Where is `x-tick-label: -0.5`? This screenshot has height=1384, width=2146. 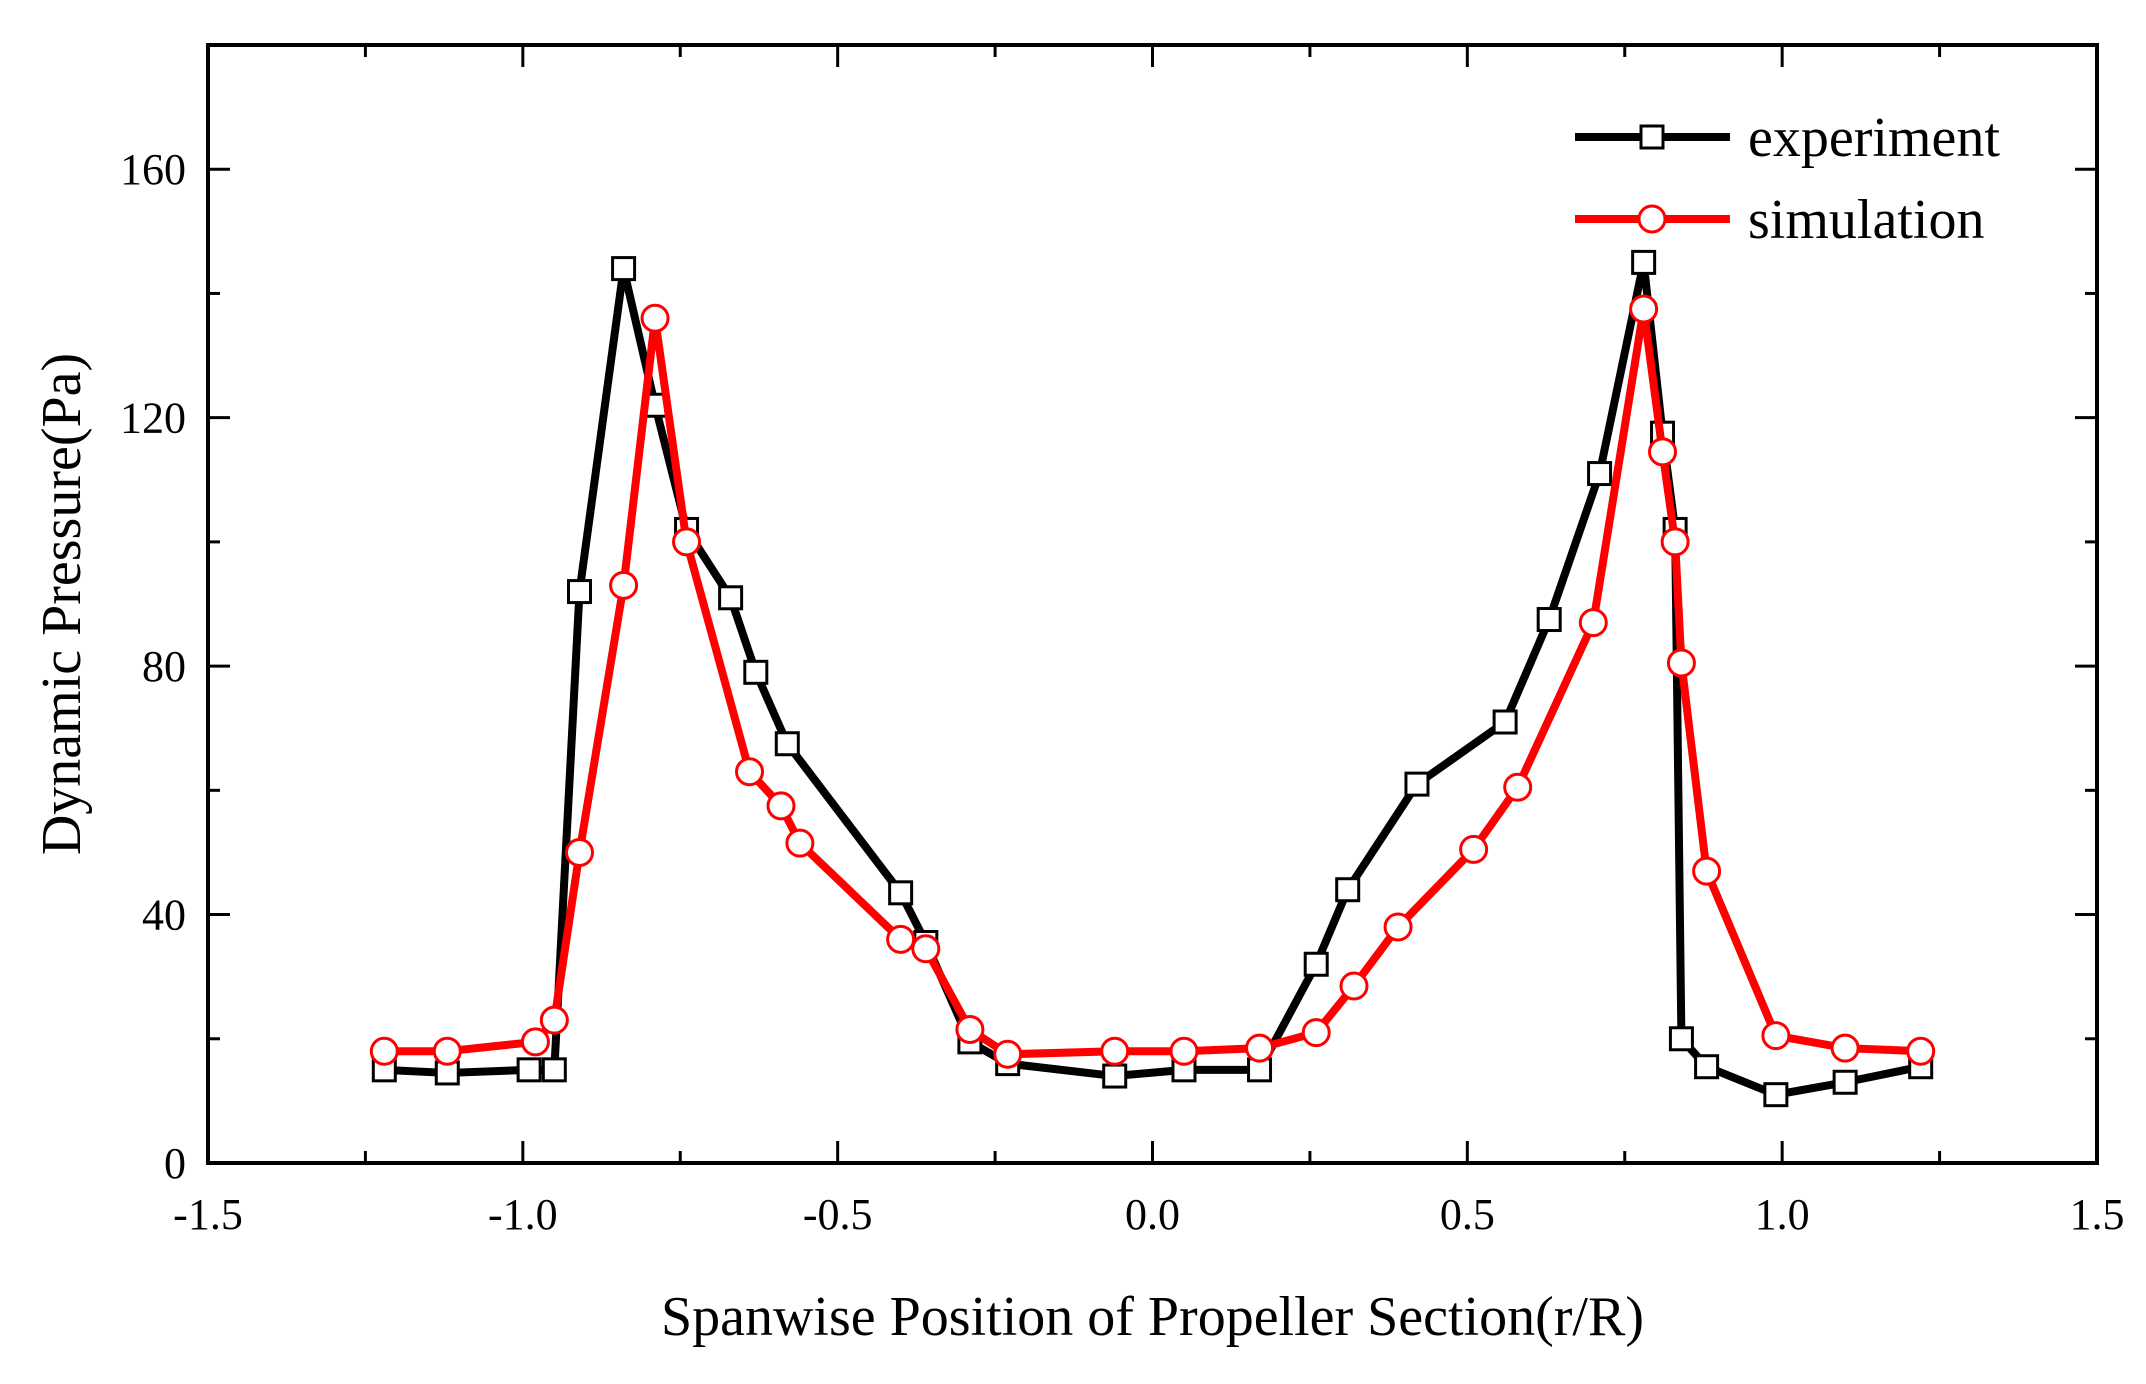
x-tick-label: -0.5 is located at coordinates (838, 1214).